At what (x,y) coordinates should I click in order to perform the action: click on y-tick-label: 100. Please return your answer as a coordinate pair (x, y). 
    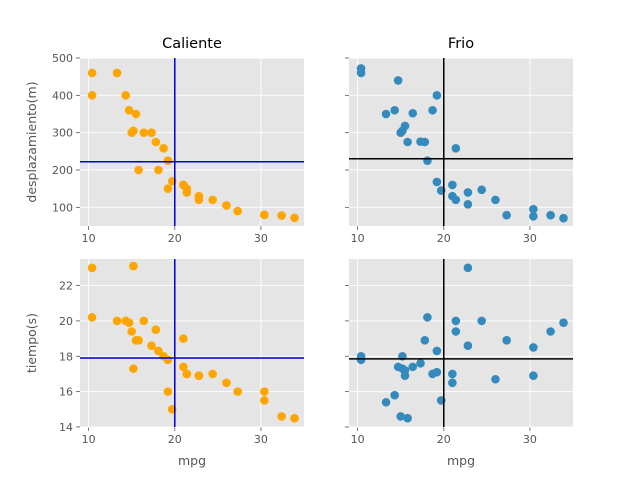
    Looking at the image, I should click on (62, 207).